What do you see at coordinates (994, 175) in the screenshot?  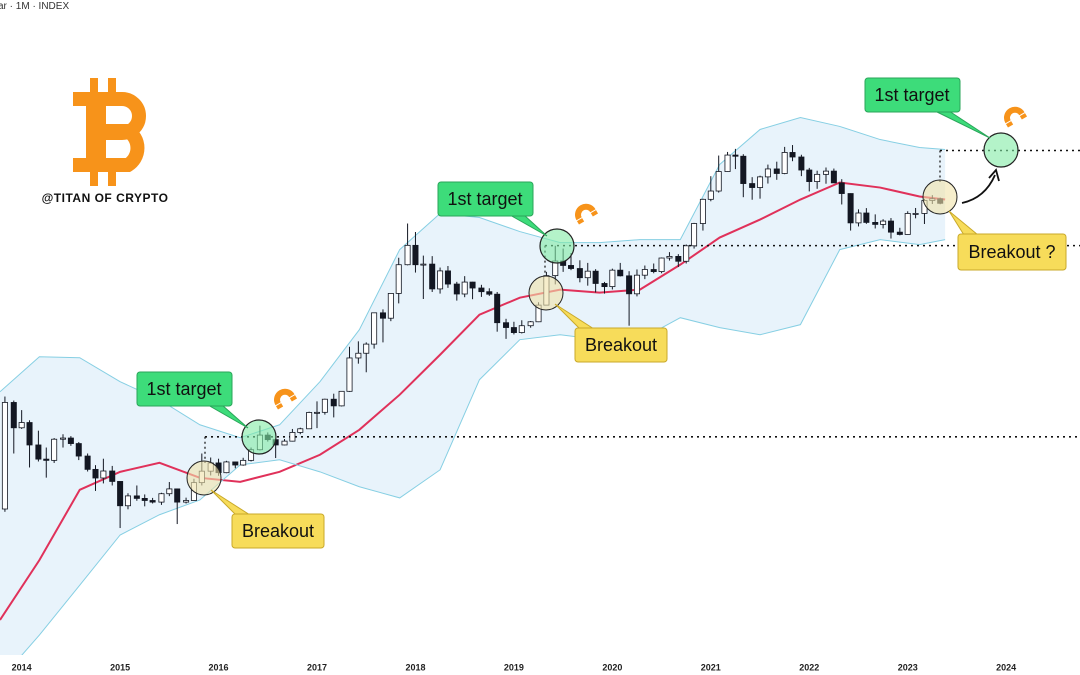 I see `arrow-head` at bounding box center [994, 175].